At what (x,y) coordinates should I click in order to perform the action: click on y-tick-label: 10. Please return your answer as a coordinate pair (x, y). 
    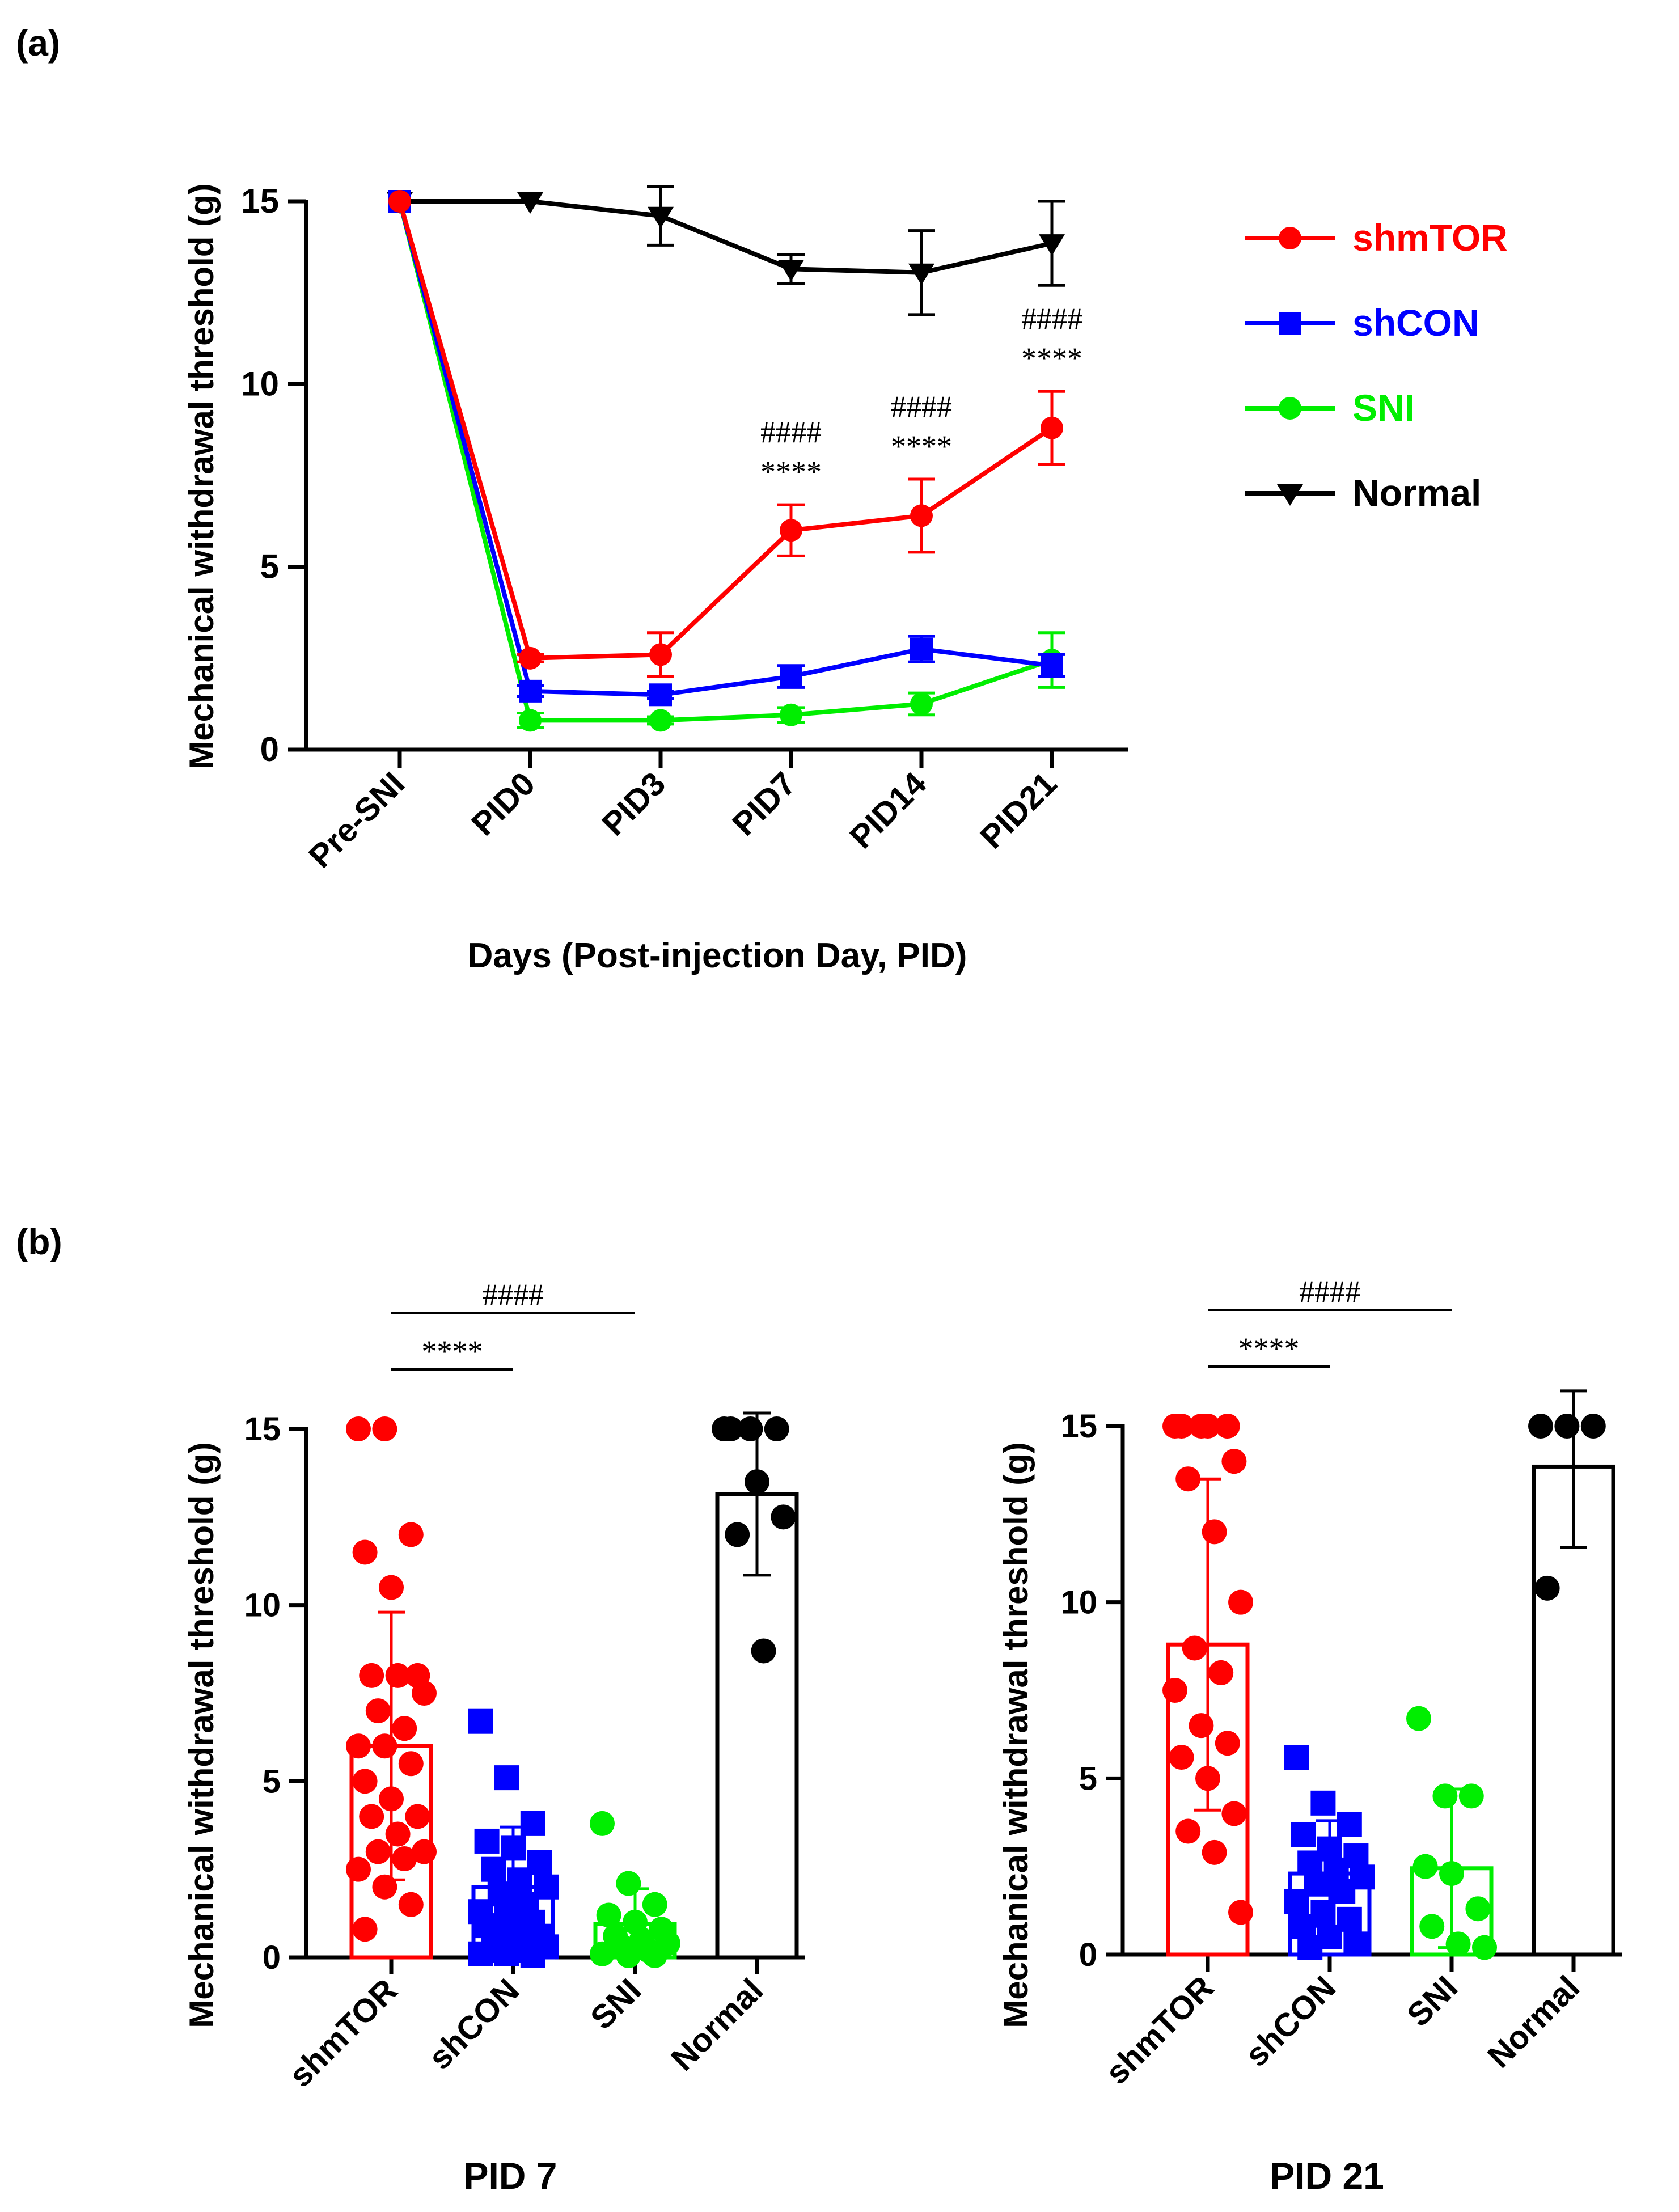
    Looking at the image, I should click on (262, 1605).